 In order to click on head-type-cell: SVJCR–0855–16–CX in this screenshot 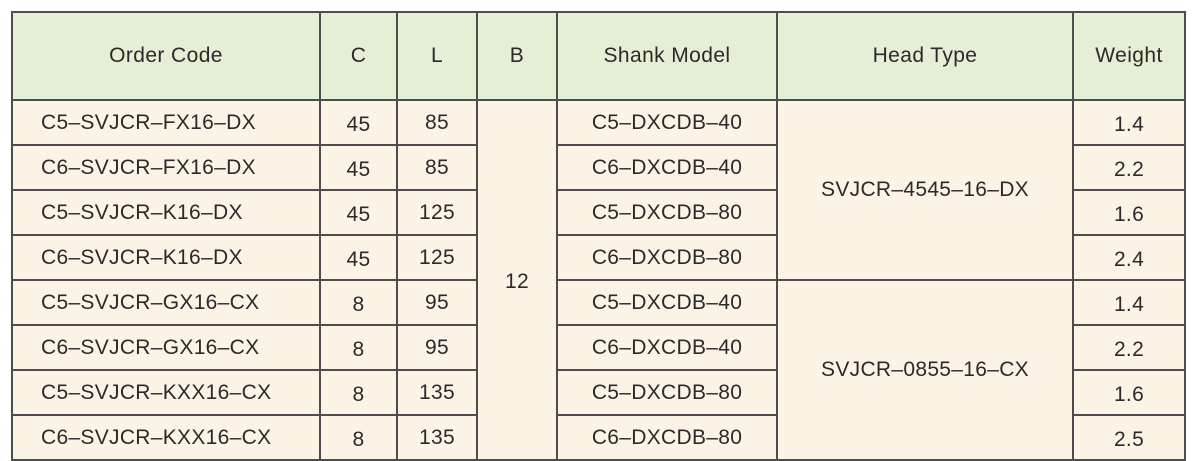, I will do `click(925, 370)`.